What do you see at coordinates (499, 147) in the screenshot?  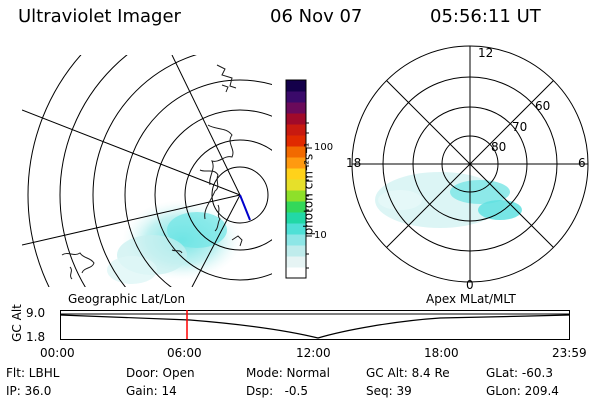 I see `mlat-label-80: 80` at bounding box center [499, 147].